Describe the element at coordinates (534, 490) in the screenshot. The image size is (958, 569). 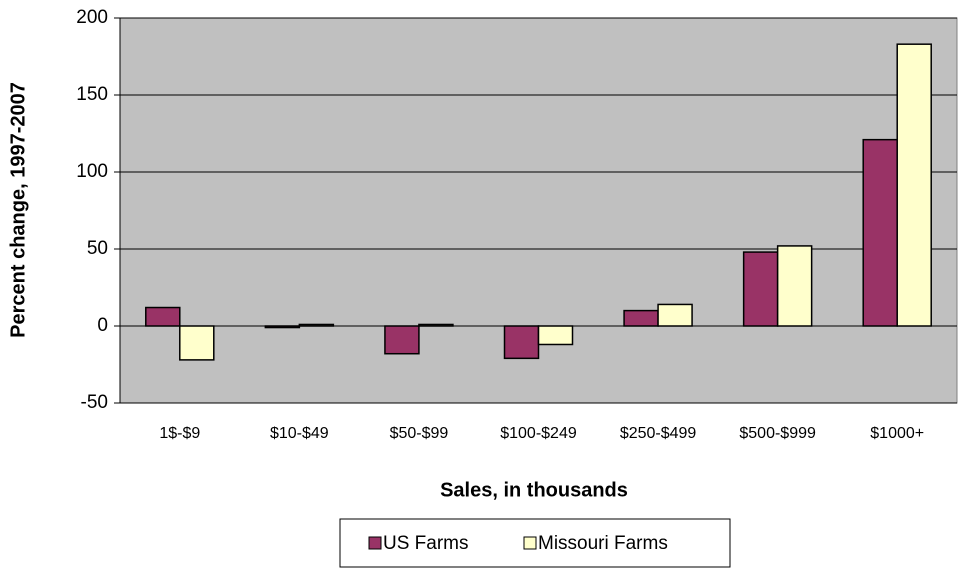
I see `x-axis-title: Sales, in thousands` at that location.